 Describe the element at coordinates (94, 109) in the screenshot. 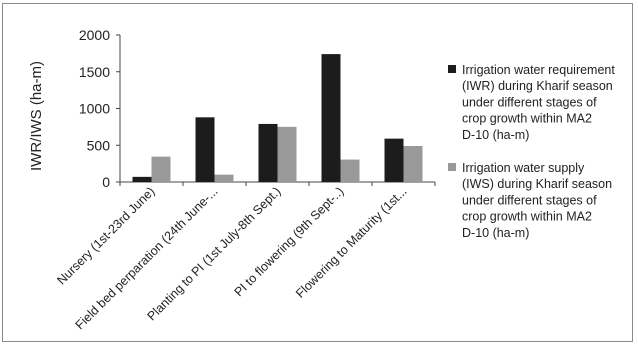

I see `y-tick-label: 1000` at that location.